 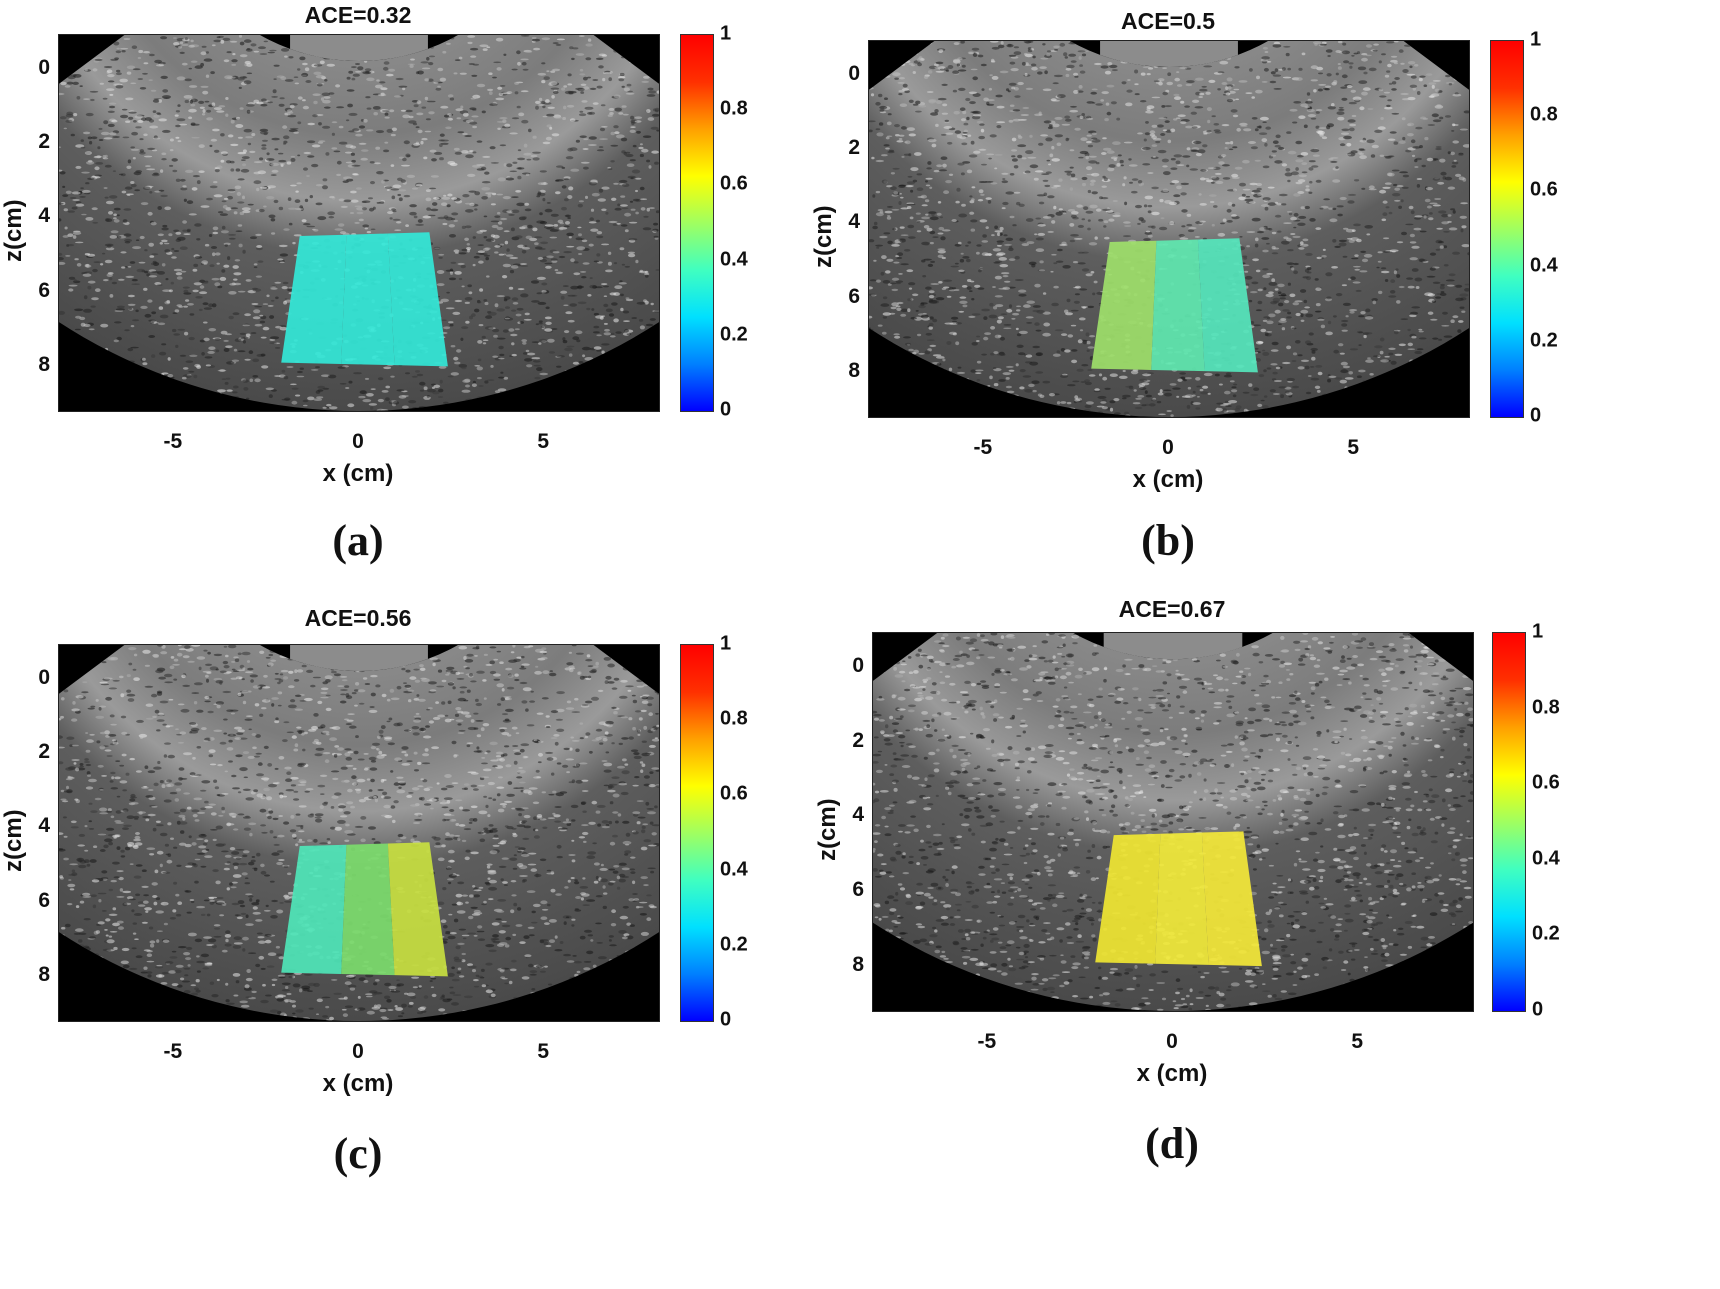 I want to click on plot-title: ACE=0.5, so click(x=1168, y=21).